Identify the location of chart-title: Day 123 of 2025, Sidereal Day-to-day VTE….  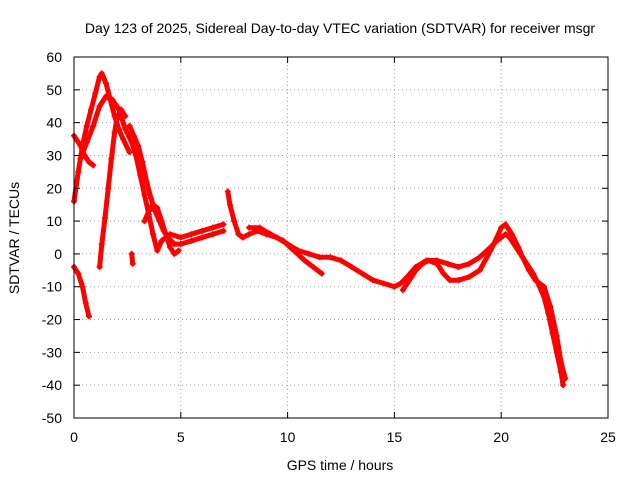
(340, 28).